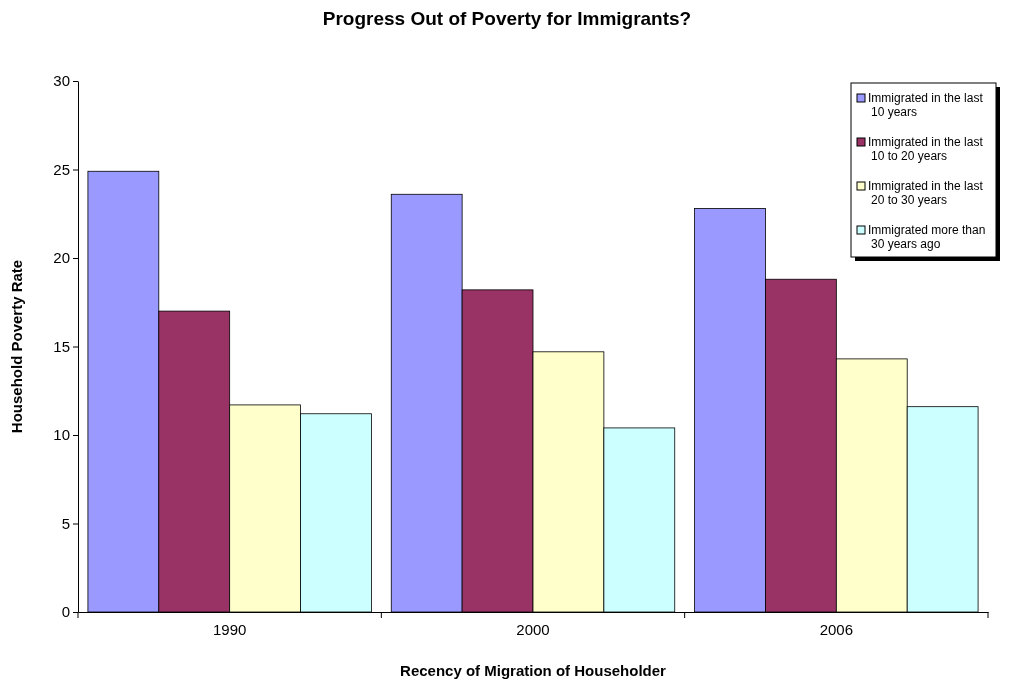  I want to click on x-tick-label: 1990, so click(229, 629).